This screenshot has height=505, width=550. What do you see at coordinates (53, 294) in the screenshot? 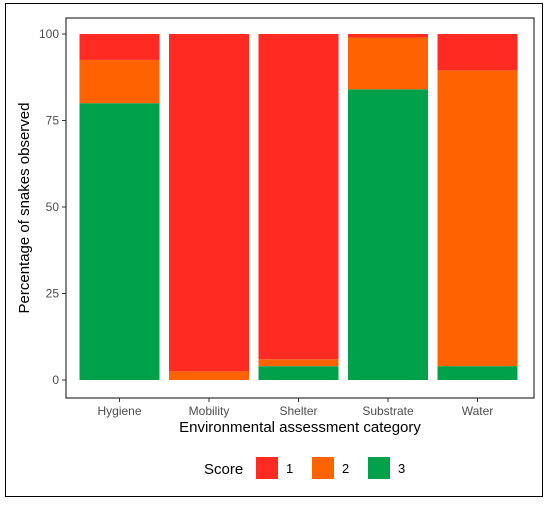
I see `y-tick-label: 25` at bounding box center [53, 294].